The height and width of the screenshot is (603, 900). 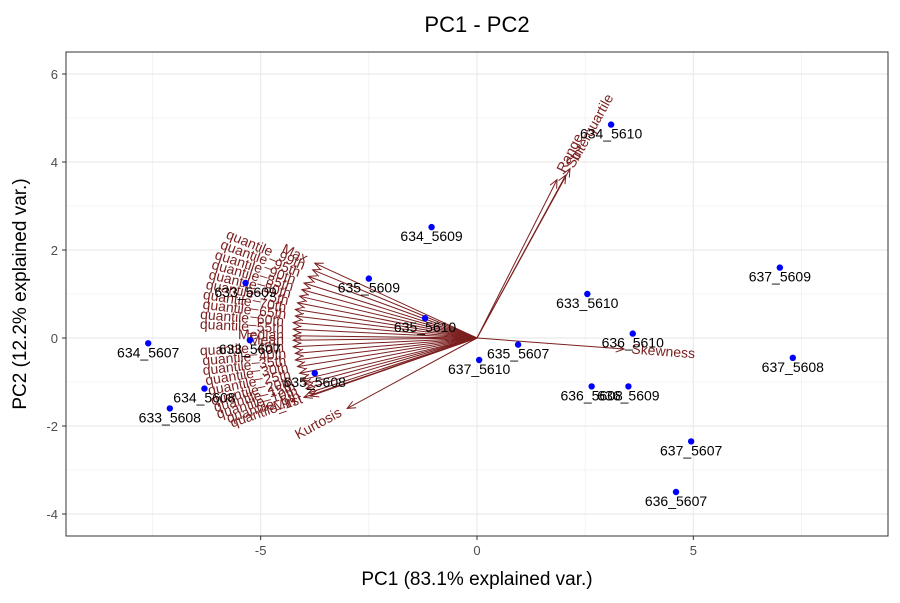 I want to click on loading-label: Sd, so click(x=573, y=159).